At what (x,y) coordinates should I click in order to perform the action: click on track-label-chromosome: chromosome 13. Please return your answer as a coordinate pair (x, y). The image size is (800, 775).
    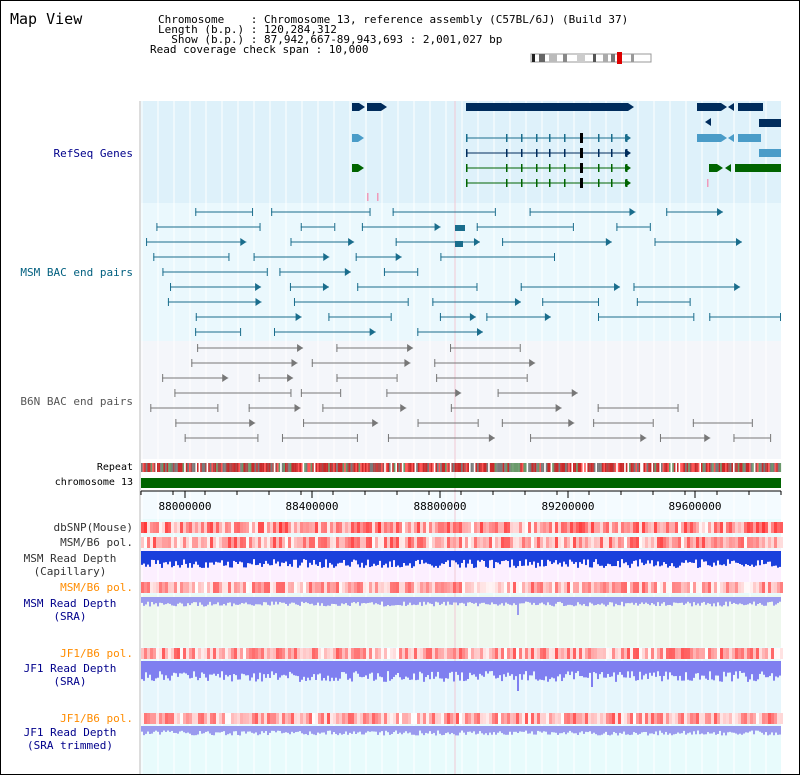
    Looking at the image, I should click on (93, 482).